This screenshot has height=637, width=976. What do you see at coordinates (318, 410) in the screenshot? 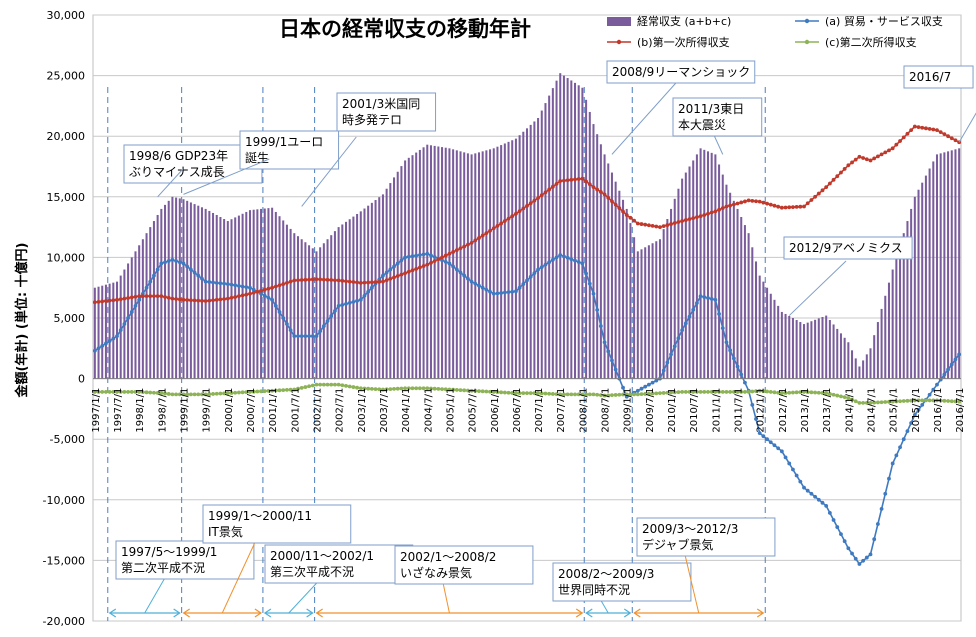
I see `x-tick-label: 2002/1/1` at bounding box center [318, 410].